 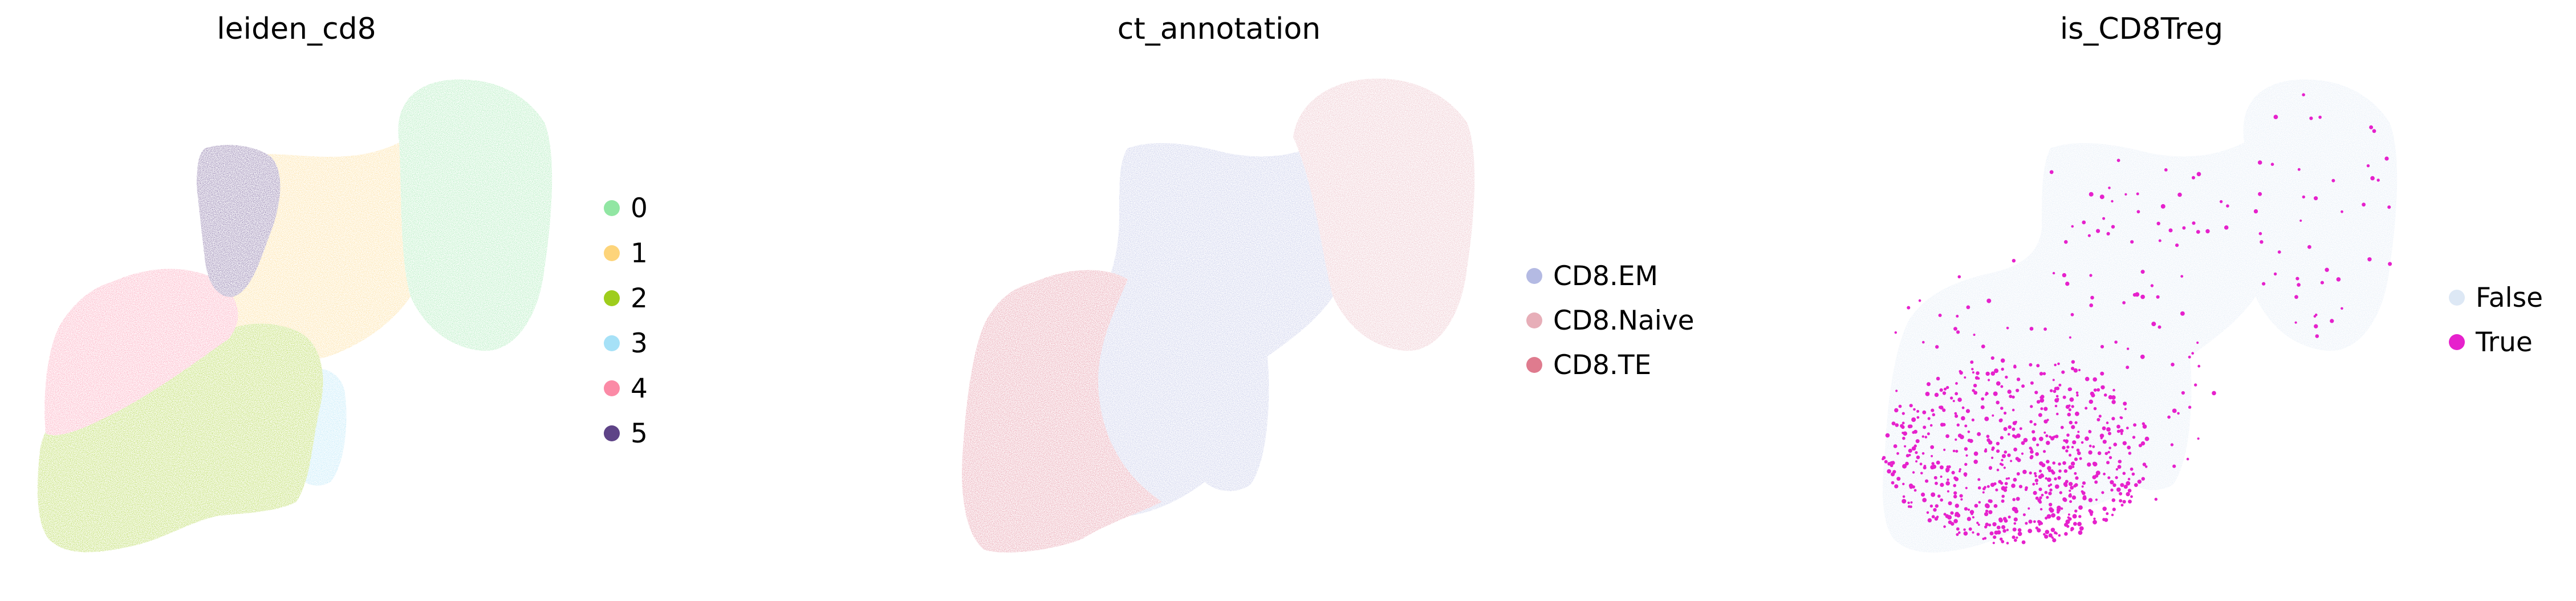 I want to click on ct-cd8-naive-points, so click(x=1384, y=214).